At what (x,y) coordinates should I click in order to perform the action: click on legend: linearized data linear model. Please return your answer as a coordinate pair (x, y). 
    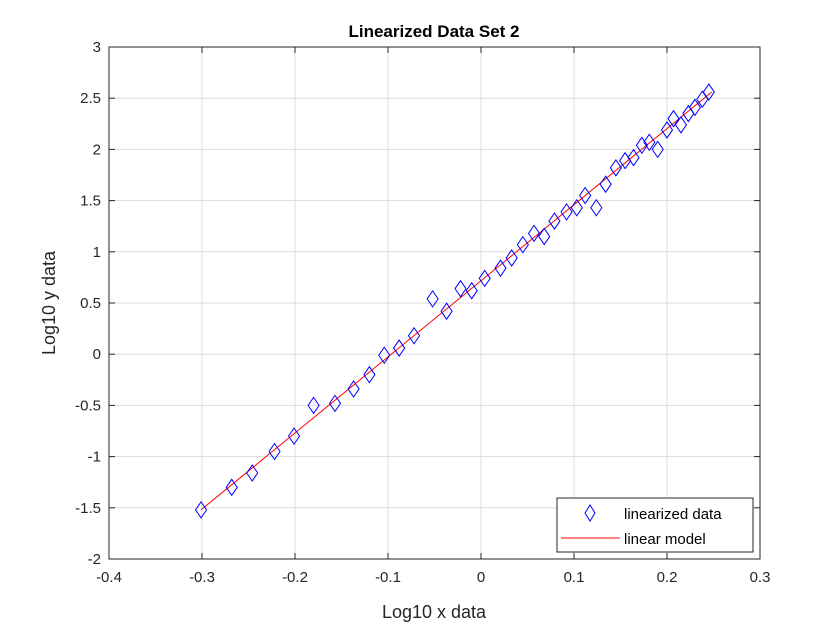
    Looking at the image, I should click on (655, 525).